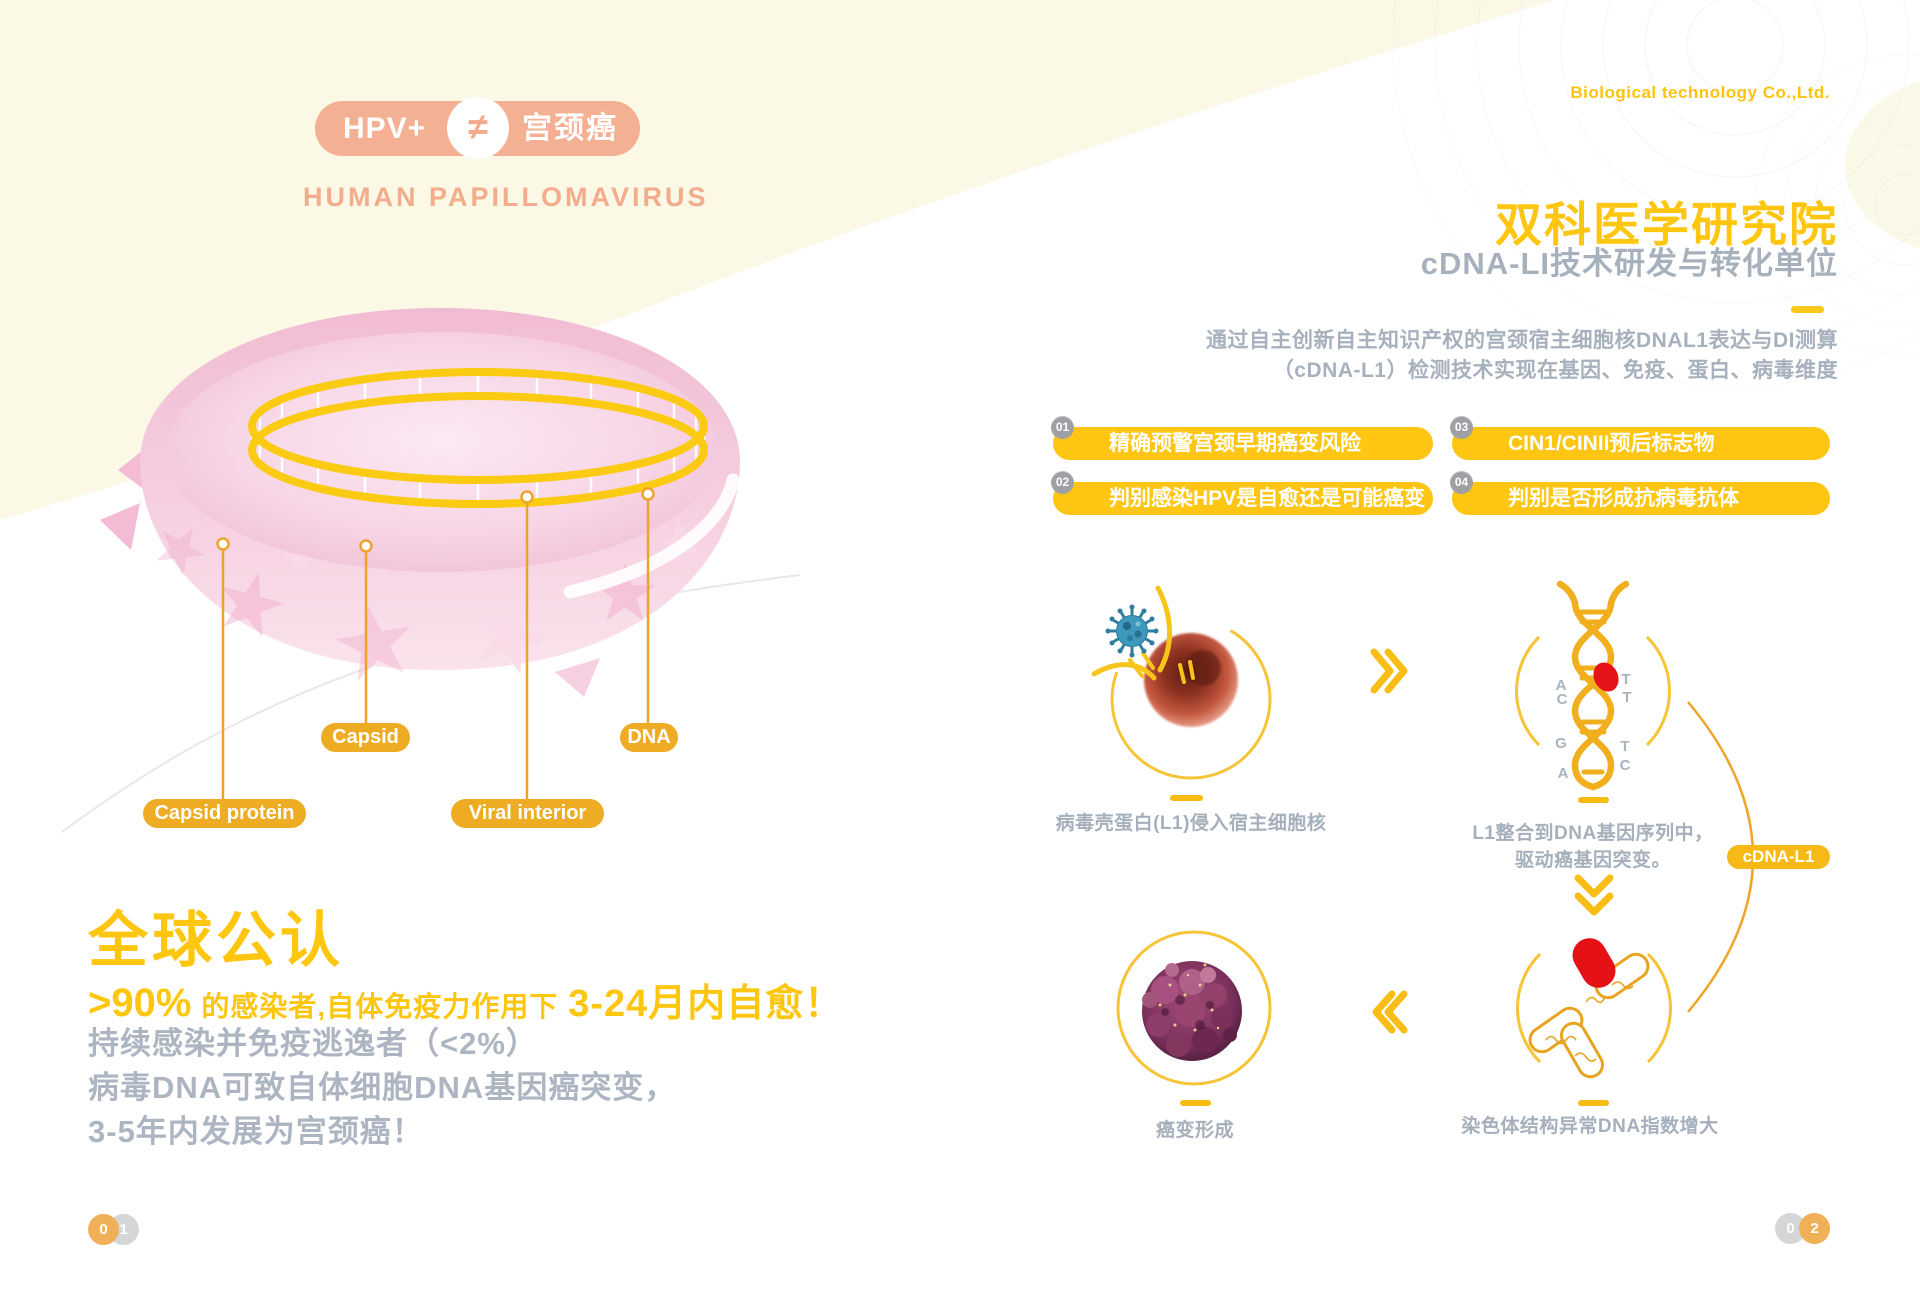 The image size is (1920, 1303). Describe the element at coordinates (570, 128) in the screenshot. I see `cervical-cancer-label: 宫颈癌` at that location.